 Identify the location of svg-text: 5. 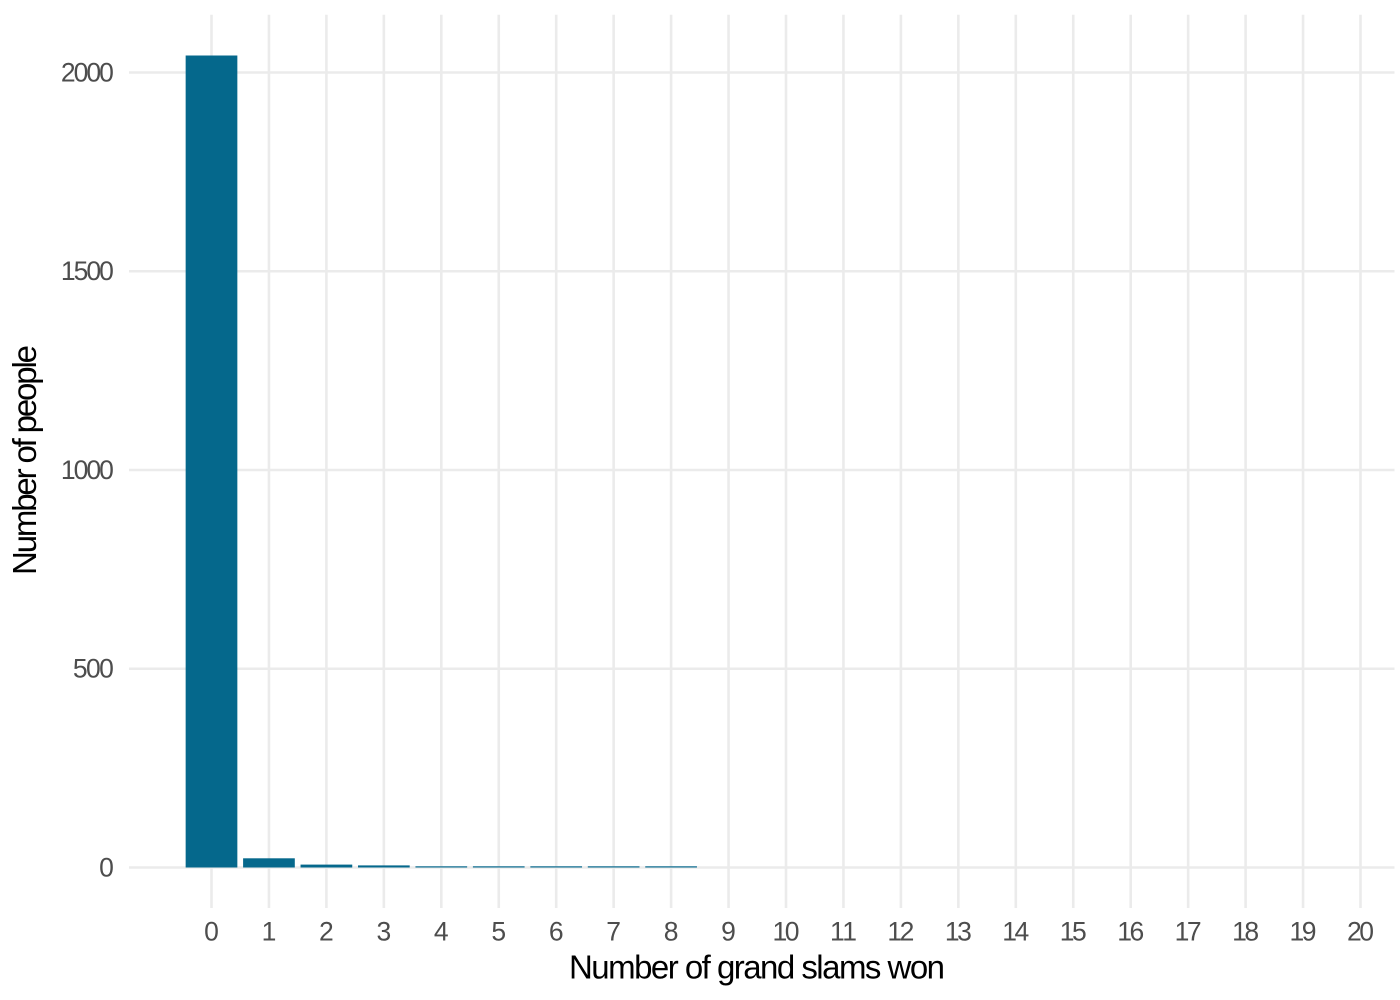
(498, 932).